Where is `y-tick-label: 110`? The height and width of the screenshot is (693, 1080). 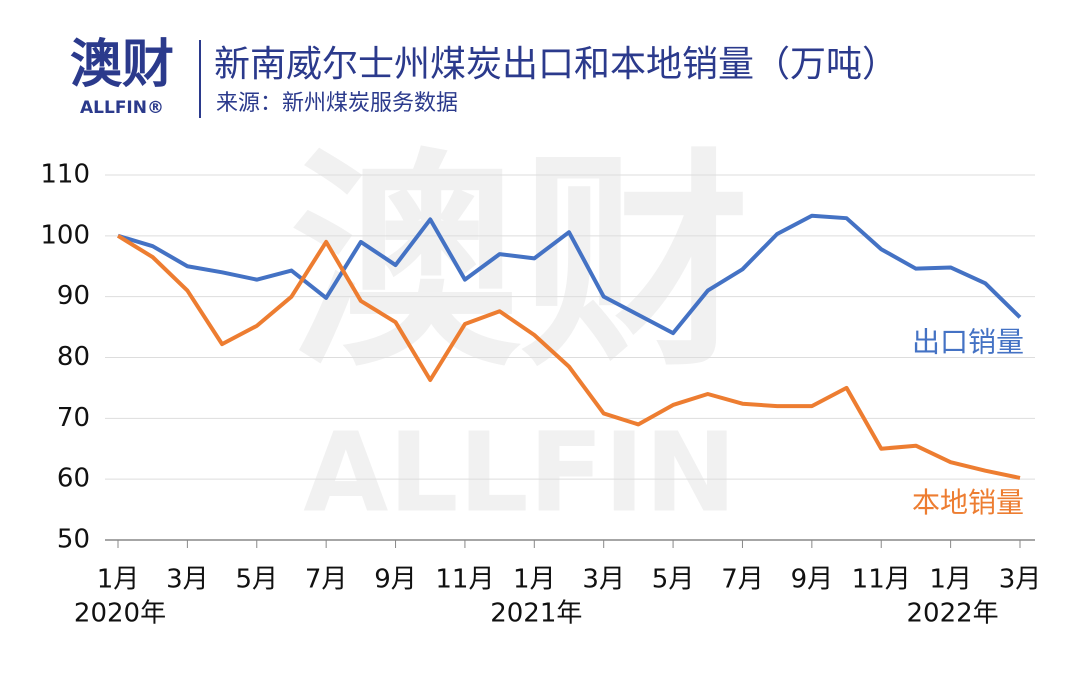 y-tick-label: 110 is located at coordinates (65, 175).